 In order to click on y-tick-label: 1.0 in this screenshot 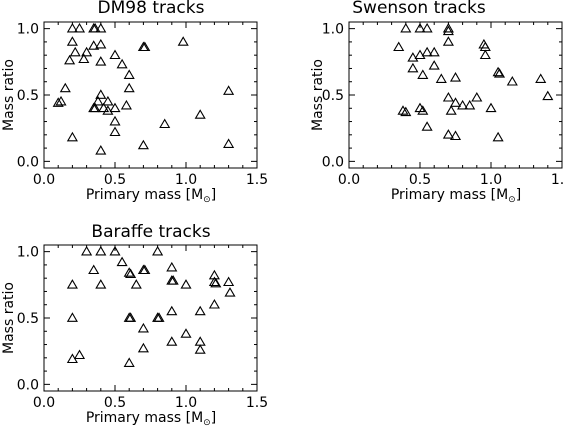, I will do `click(28, 253)`.